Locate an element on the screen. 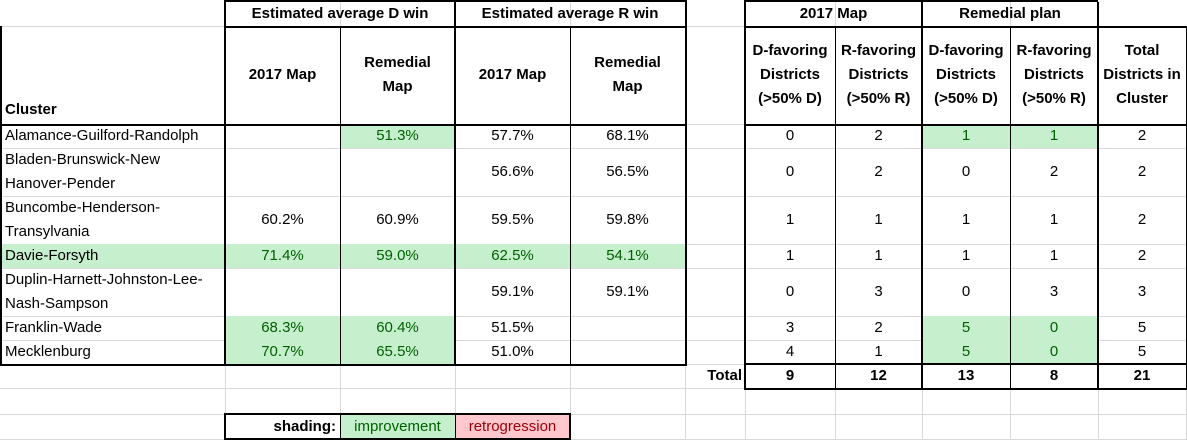 Image resolution: width=1187 pixels, height=440 pixels. cell-drem: 60.4% is located at coordinates (397, 327).